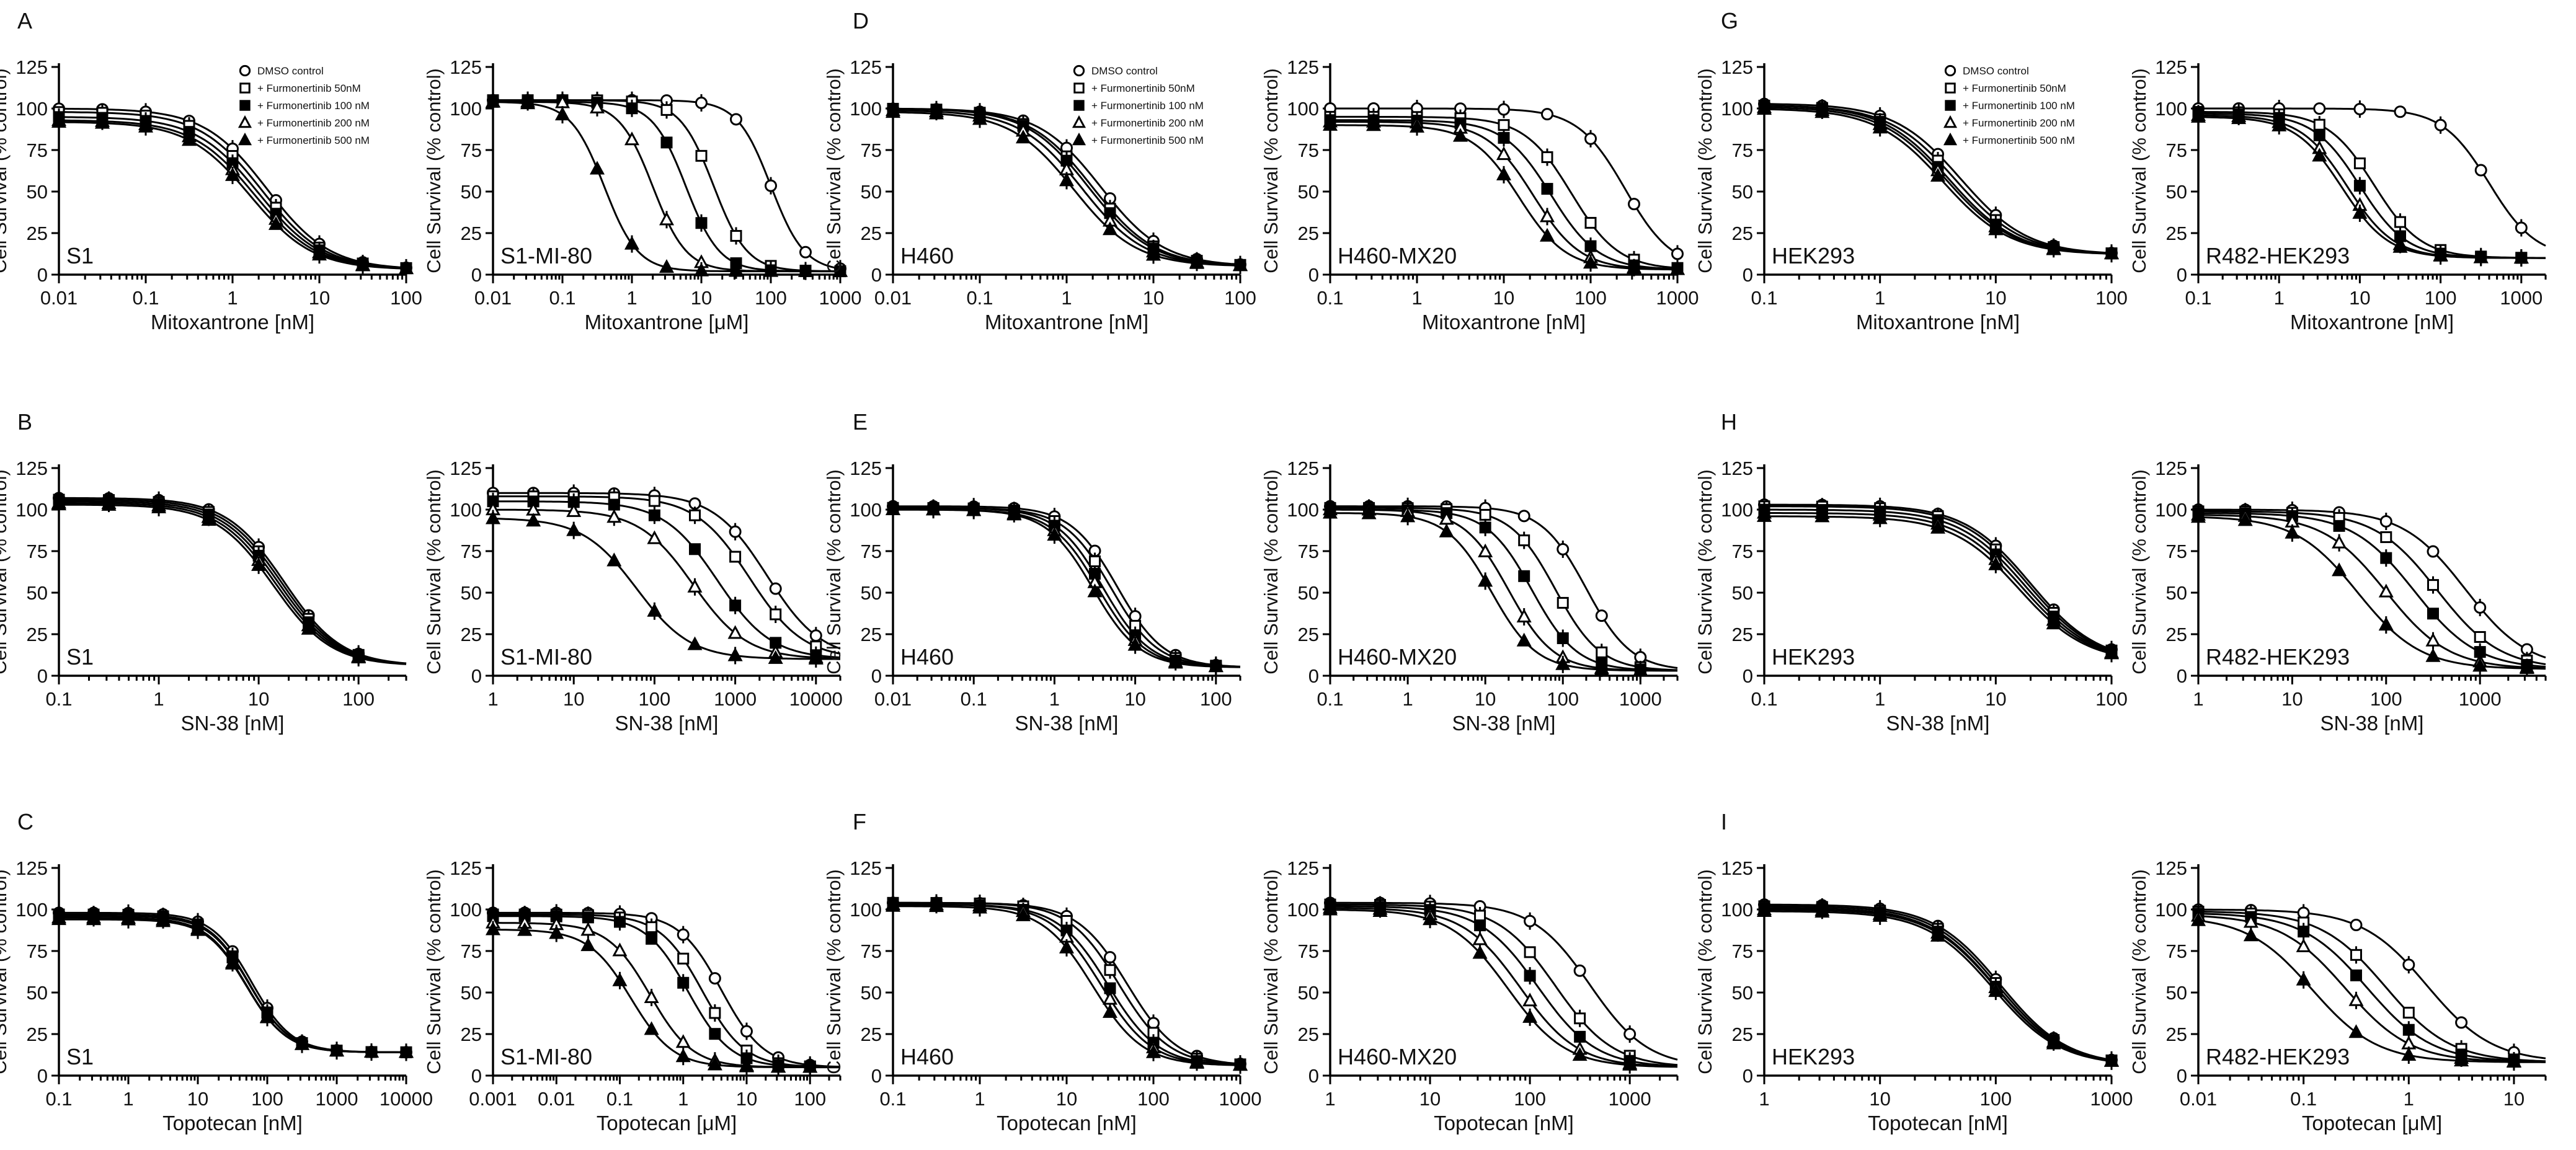 The height and width of the screenshot is (1150, 2576). Describe the element at coordinates (1147, 140) in the screenshot. I see `legend-label: + Furmonertinib 500 nM` at that location.